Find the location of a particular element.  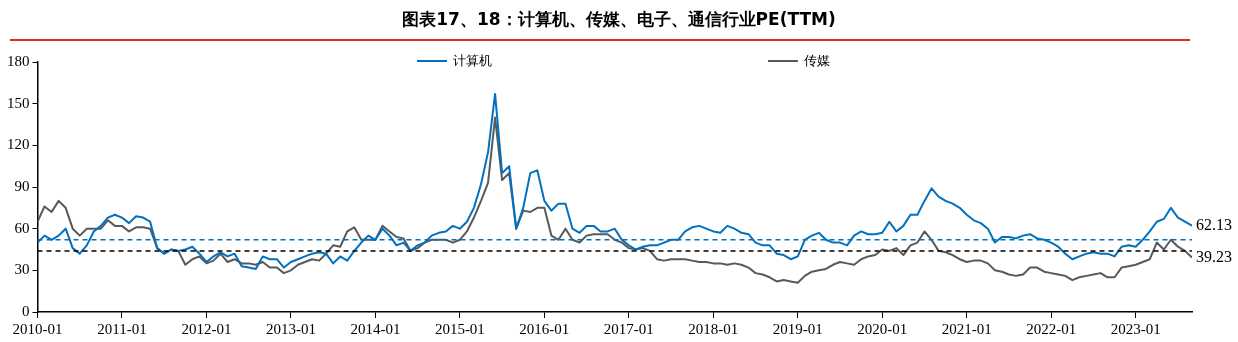

x-tick-label: 2022-01 is located at coordinates (1051, 328).